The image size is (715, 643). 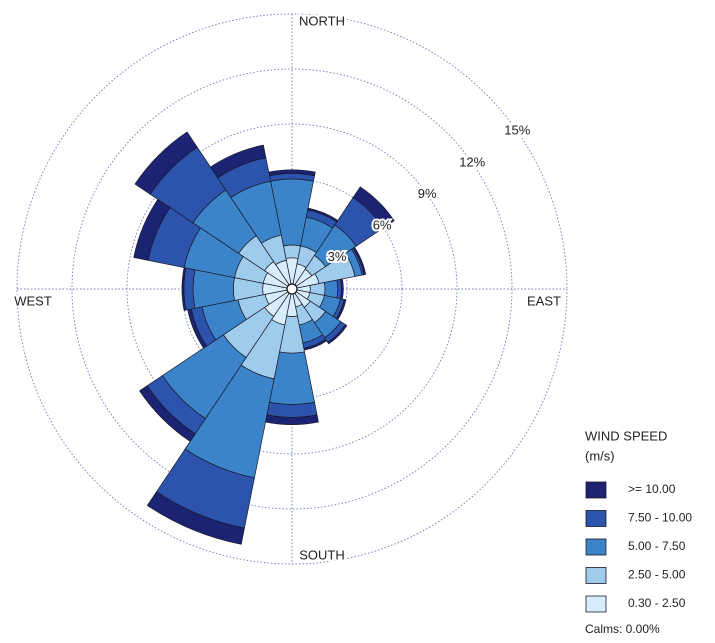 I want to click on direction-label: SOUTH, so click(x=322, y=554).